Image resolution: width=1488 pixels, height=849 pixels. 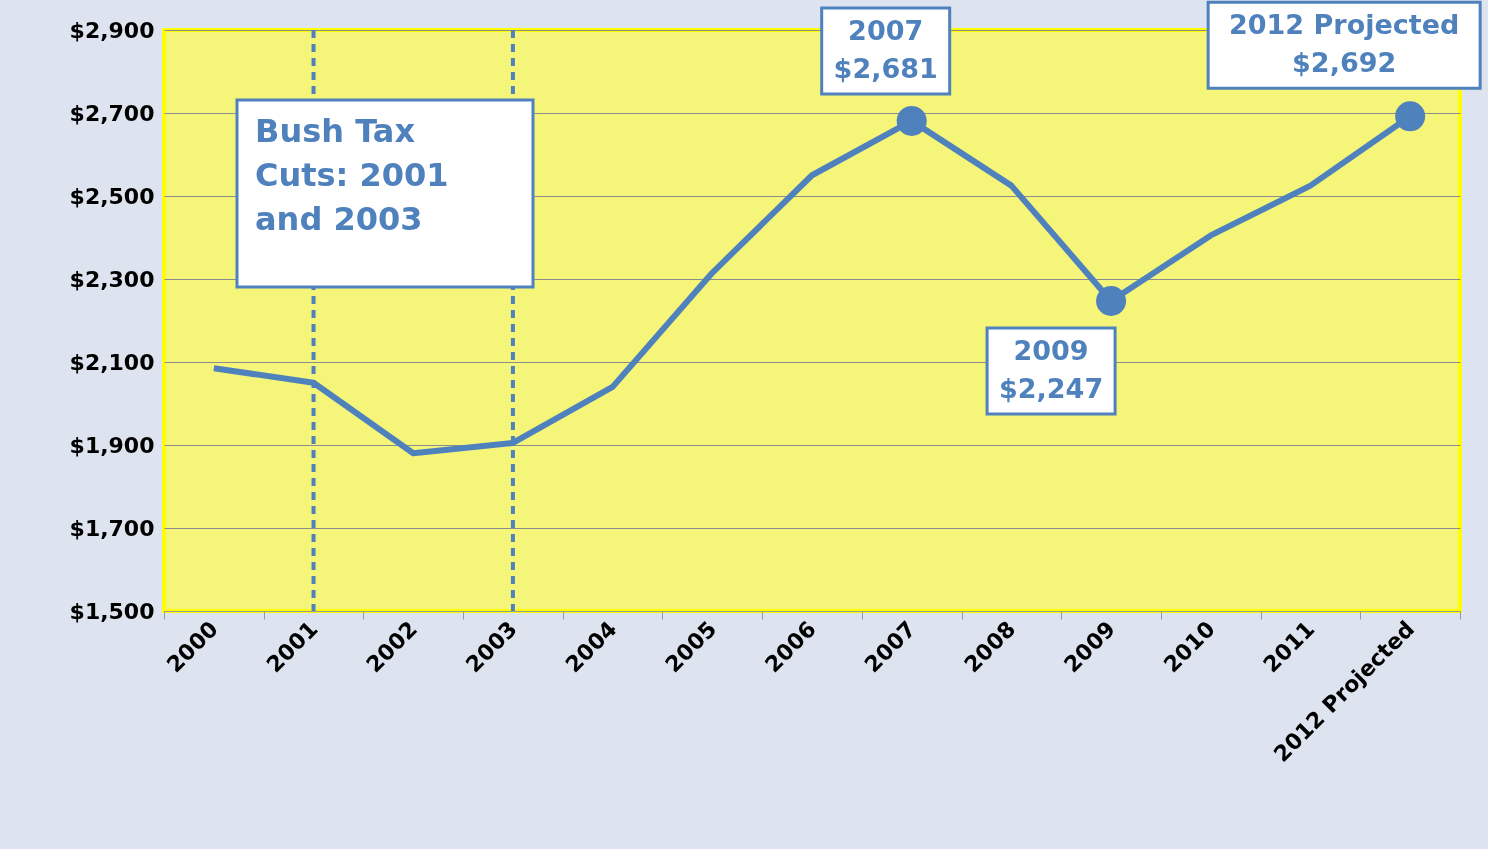 What do you see at coordinates (112, 30) in the screenshot?
I see `y-tick-label: $2,900` at bounding box center [112, 30].